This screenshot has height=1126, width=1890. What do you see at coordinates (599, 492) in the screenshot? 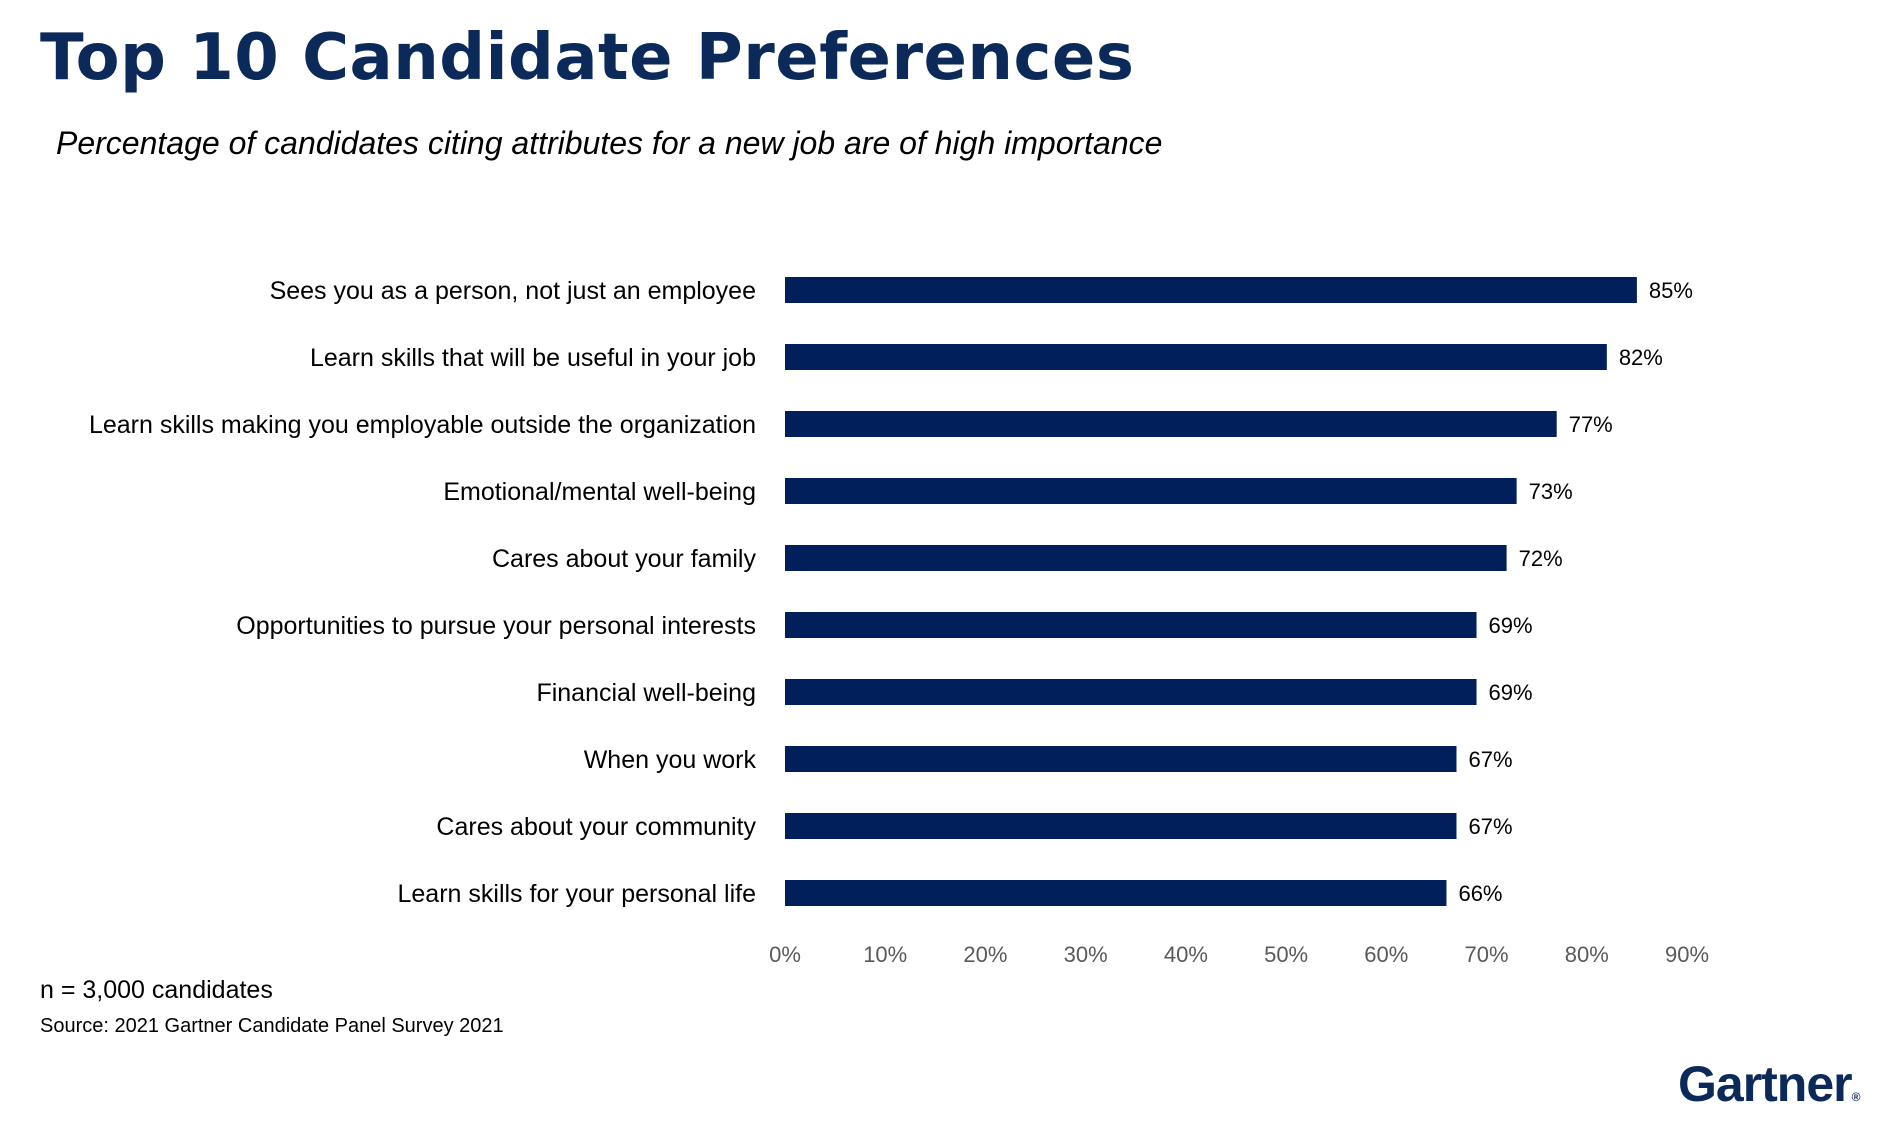
I see `category-label: Emotional/mental well-being` at bounding box center [599, 492].